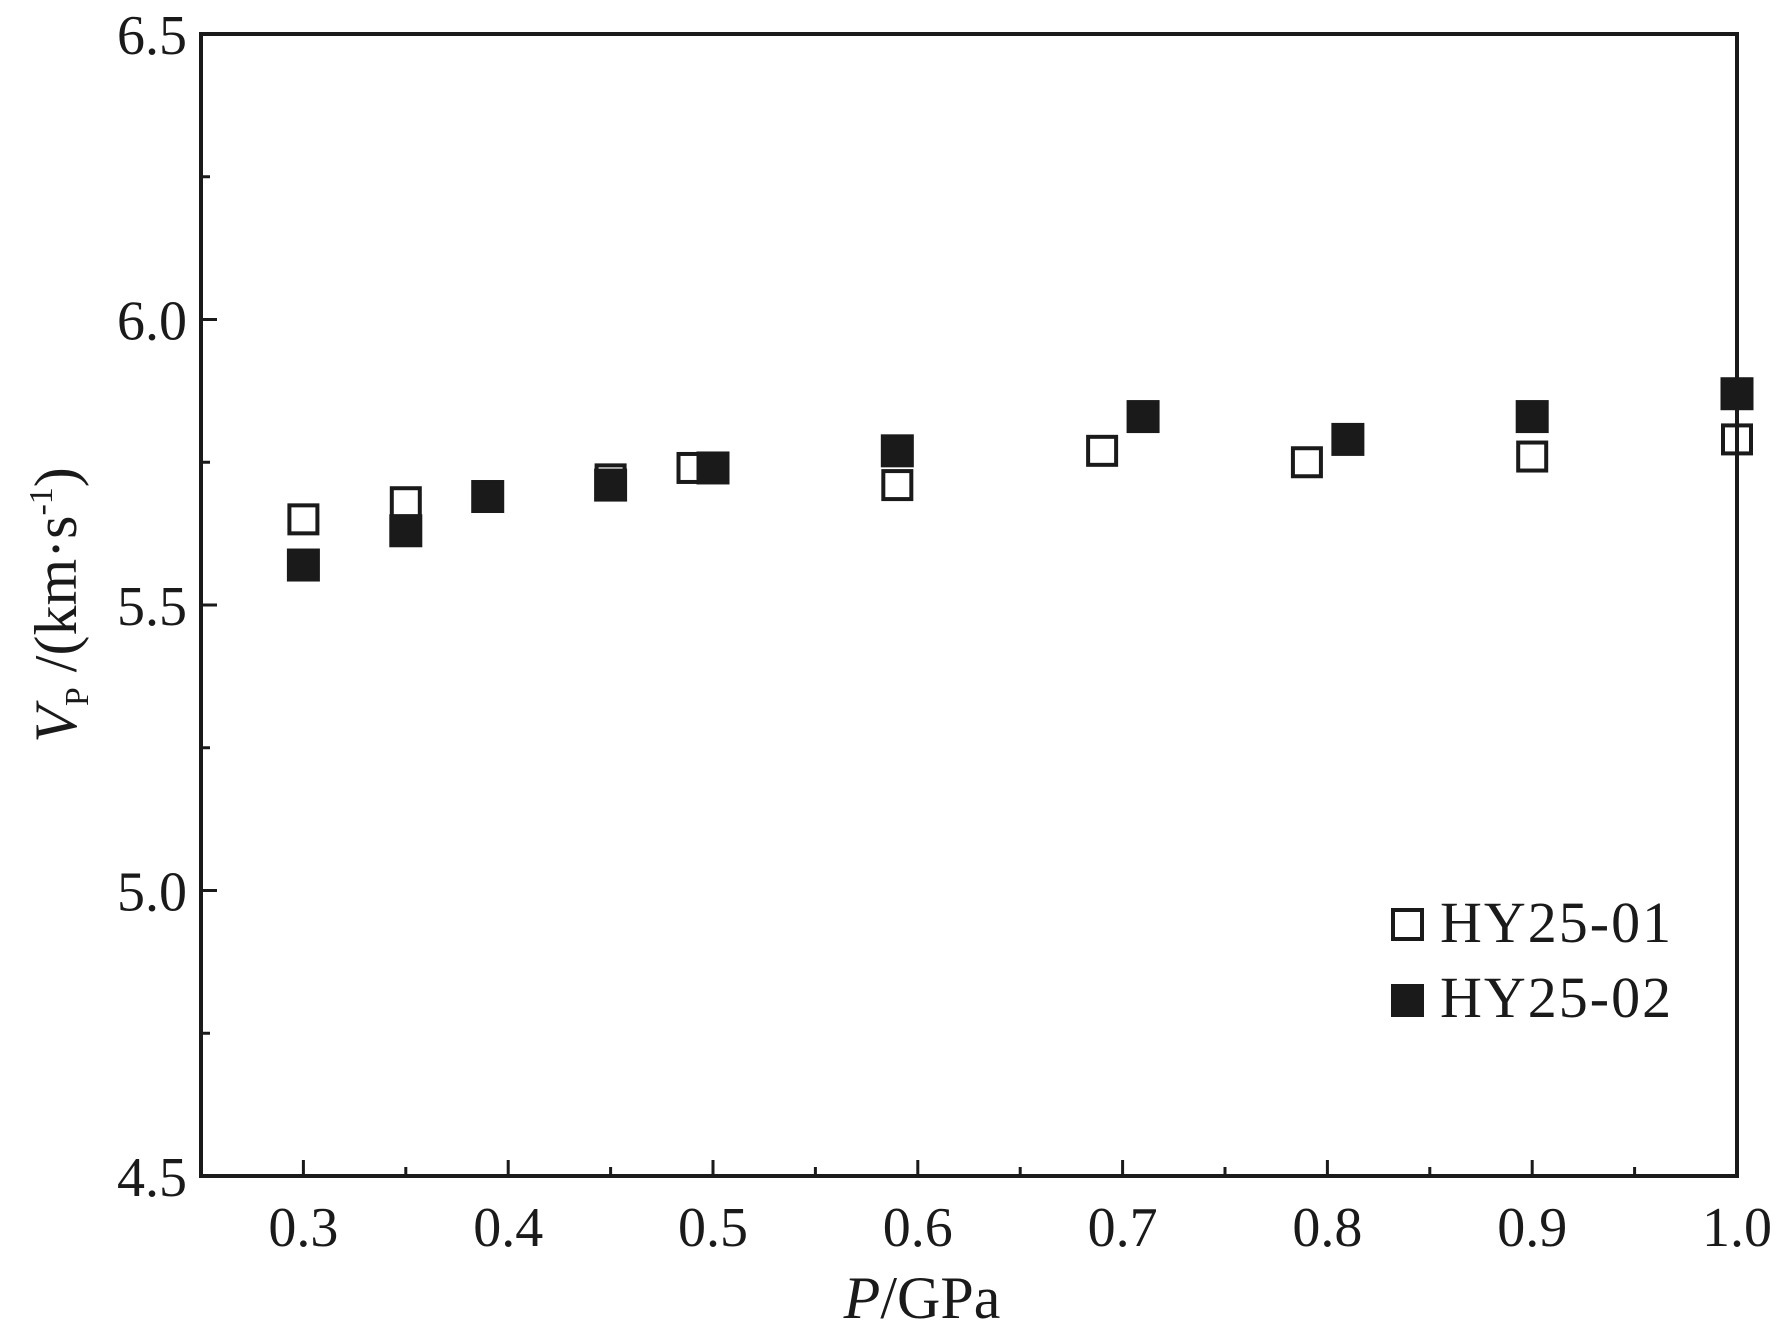 This screenshot has height=1335, width=1783. What do you see at coordinates (1737, 1228) in the screenshot?
I see `x-tick-label: 1.0` at bounding box center [1737, 1228].